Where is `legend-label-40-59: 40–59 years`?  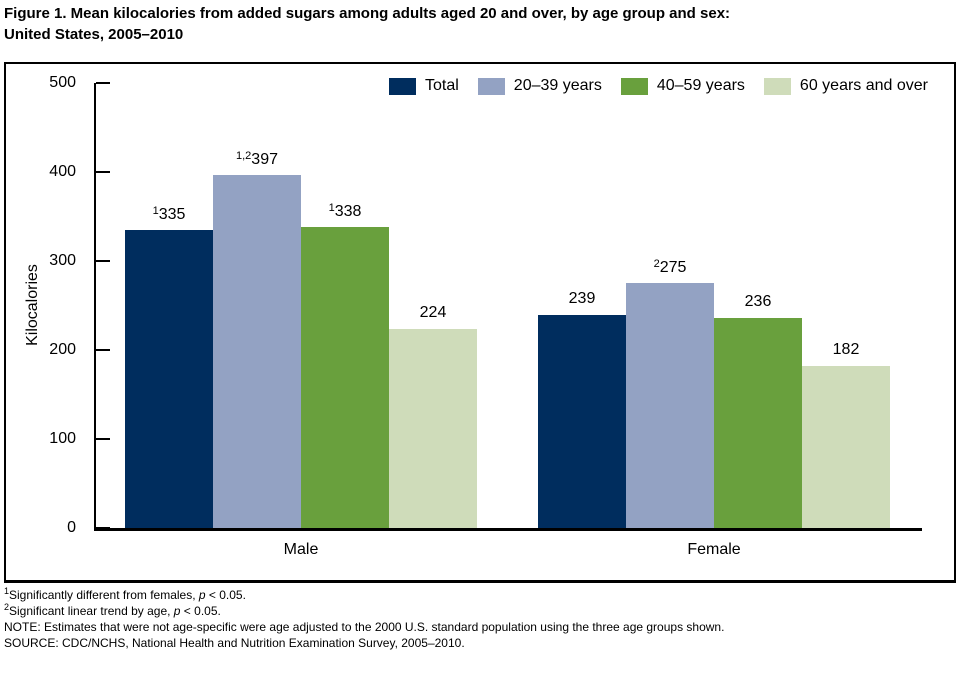 legend-label-40-59: 40–59 years is located at coordinates (700, 85).